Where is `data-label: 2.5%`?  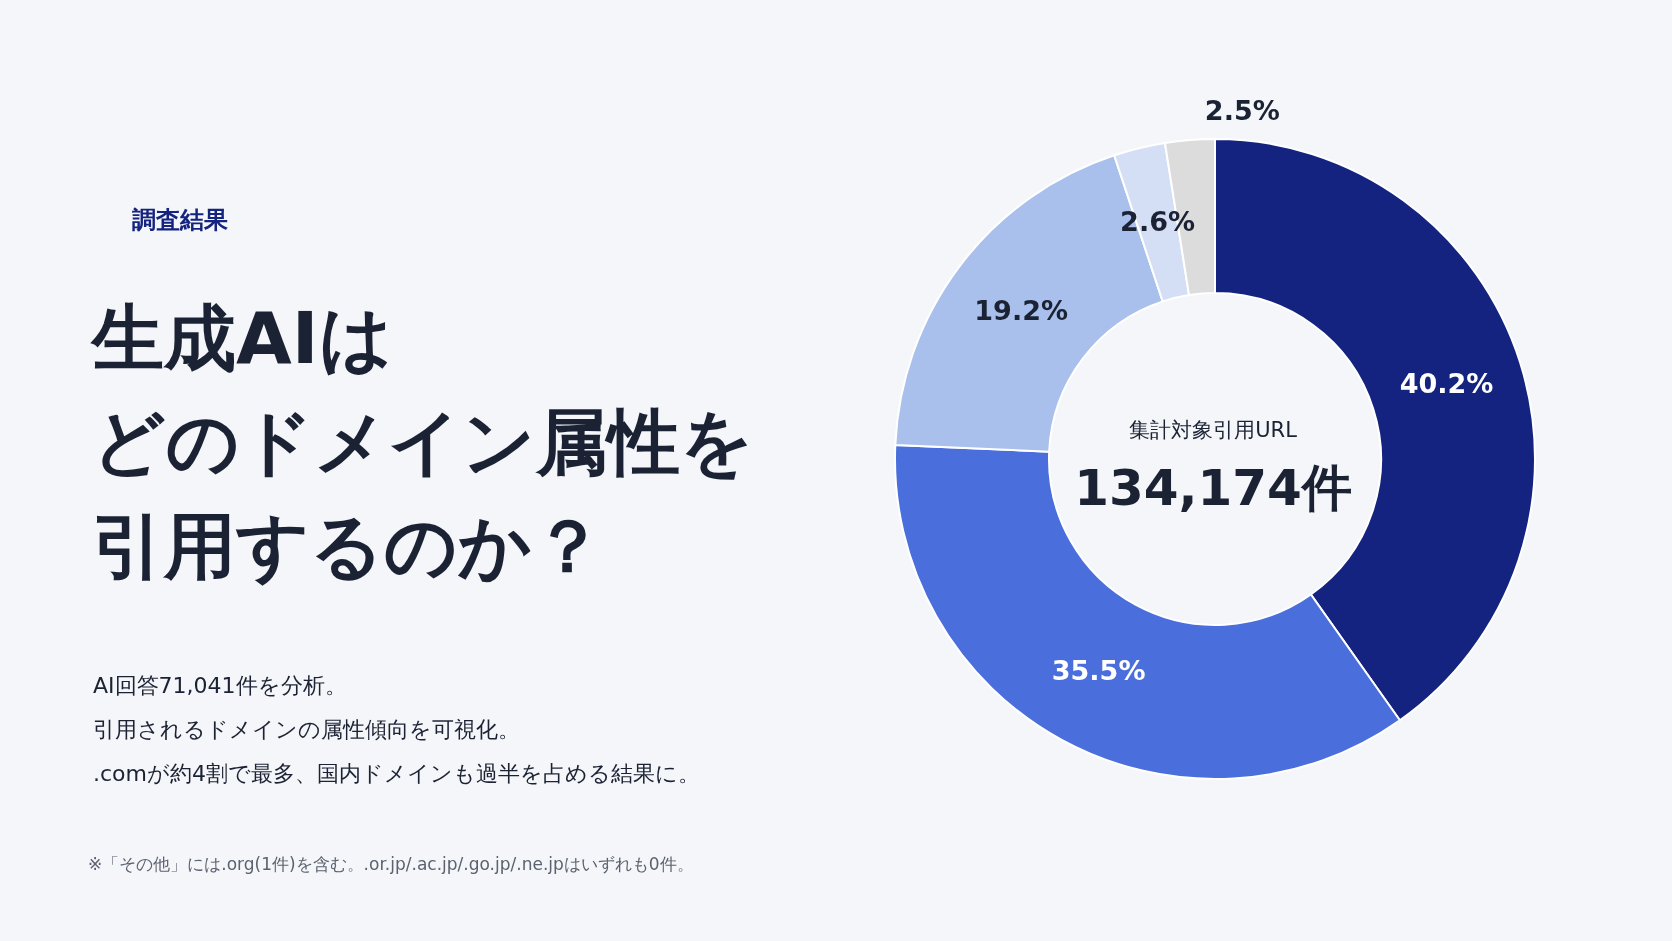 data-label: 2.5% is located at coordinates (1242, 111).